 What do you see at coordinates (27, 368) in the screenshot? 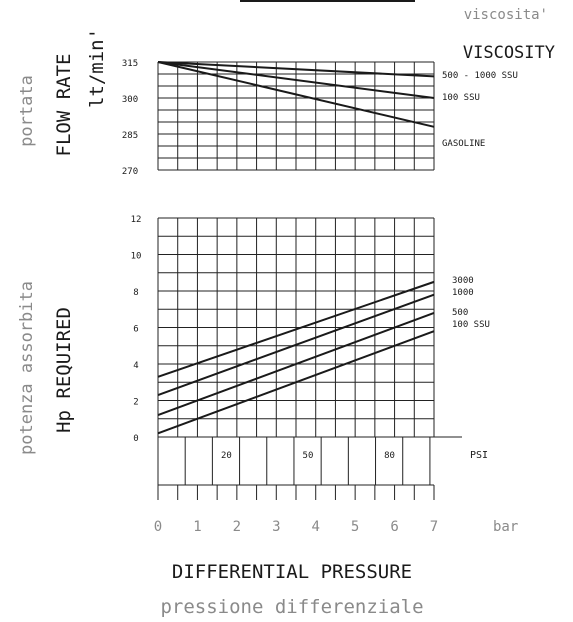
I see `hp-label-it: potenza assorbita` at bounding box center [27, 368].